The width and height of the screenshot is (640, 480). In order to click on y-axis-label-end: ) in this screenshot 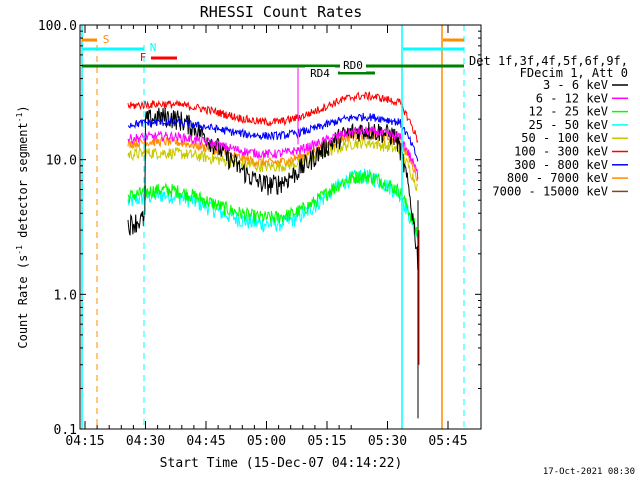, I will do `click(23, 108)`.